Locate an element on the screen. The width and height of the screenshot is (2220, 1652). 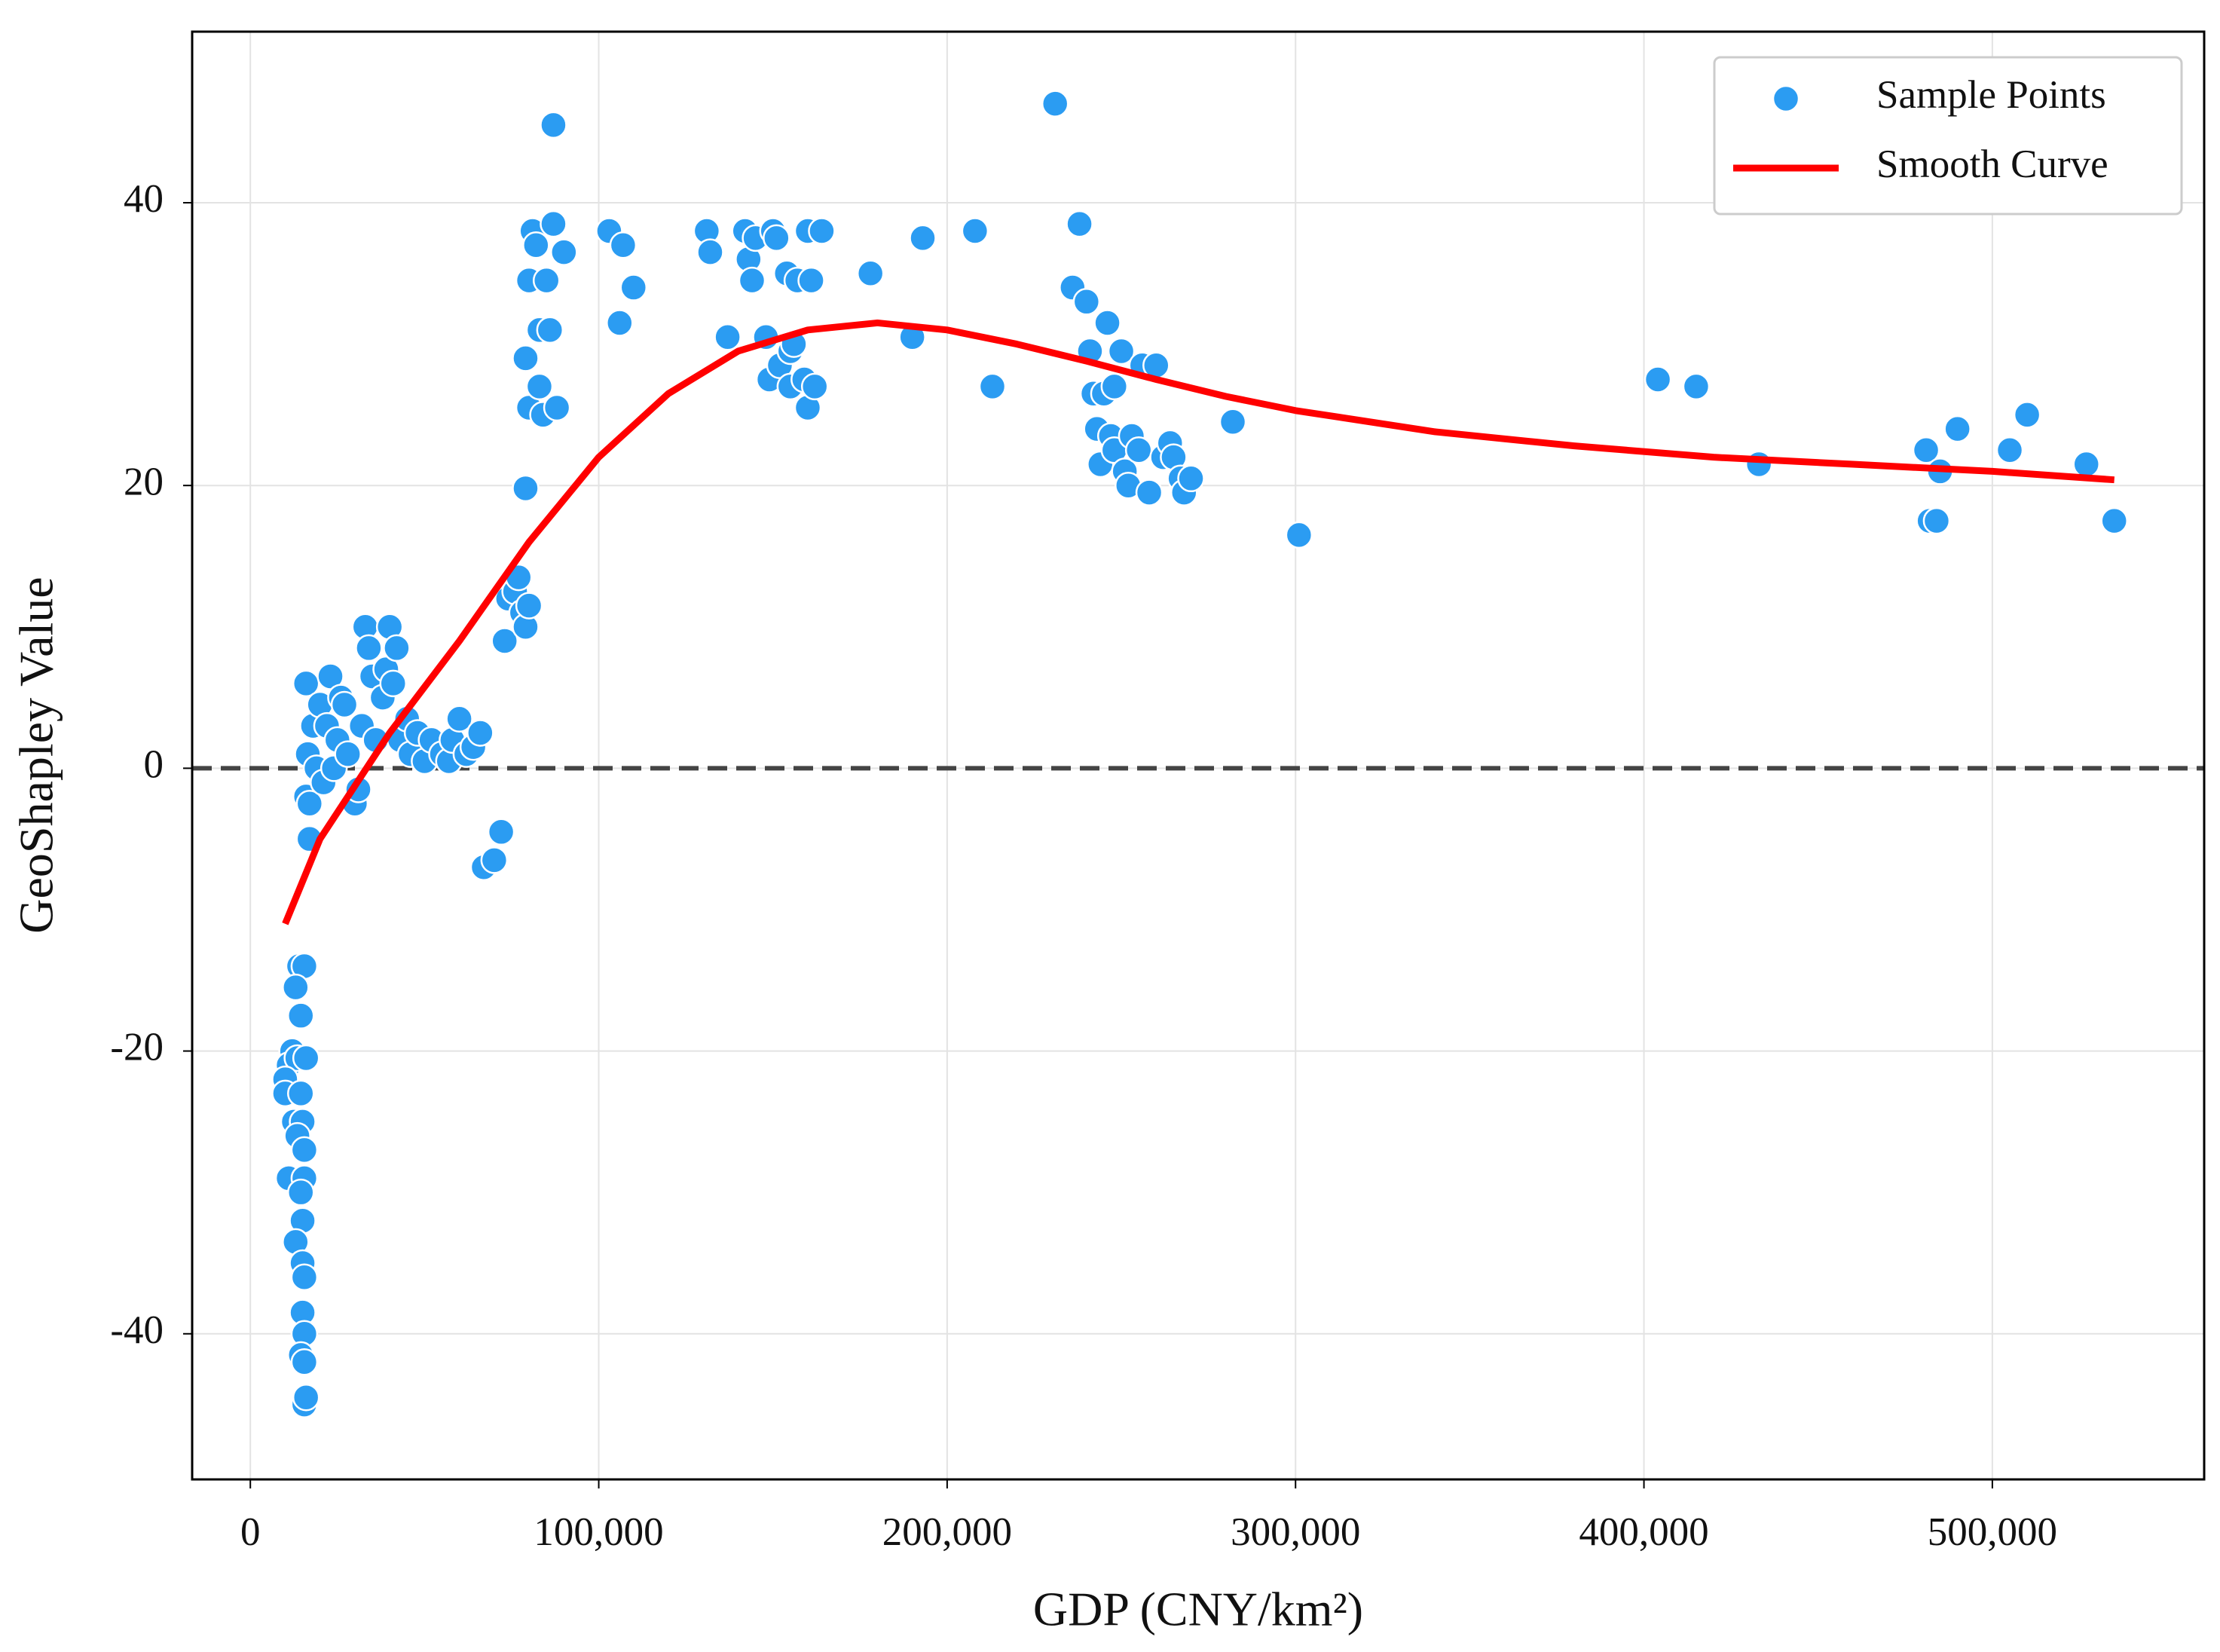
legend-marker is located at coordinates (1786, 99).